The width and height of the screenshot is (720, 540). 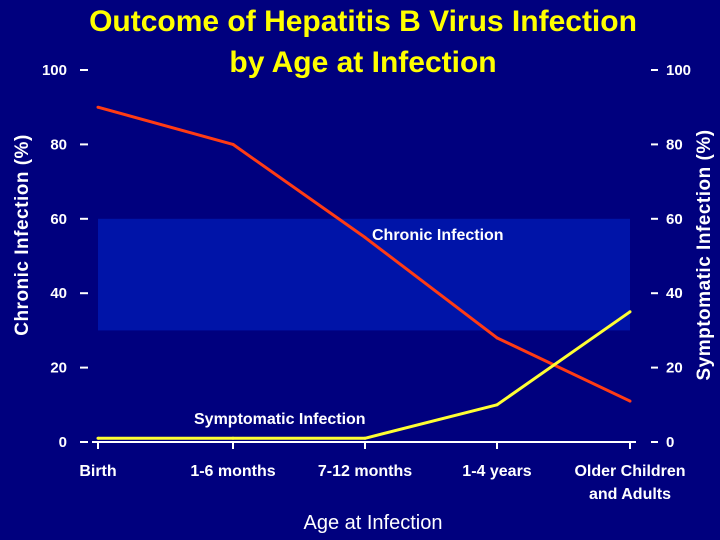 I want to click on y-right-tick-label: 40, so click(x=674, y=293).